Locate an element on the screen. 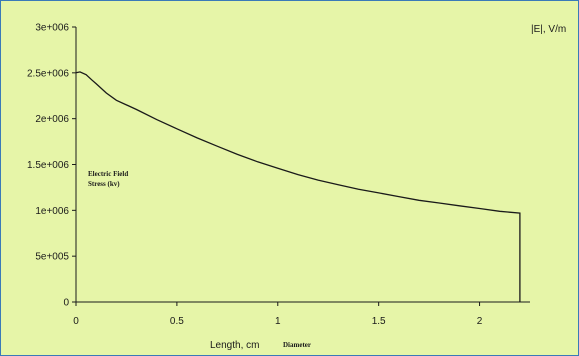  y-tick-label: 1.5e+006 is located at coordinates (48, 165).